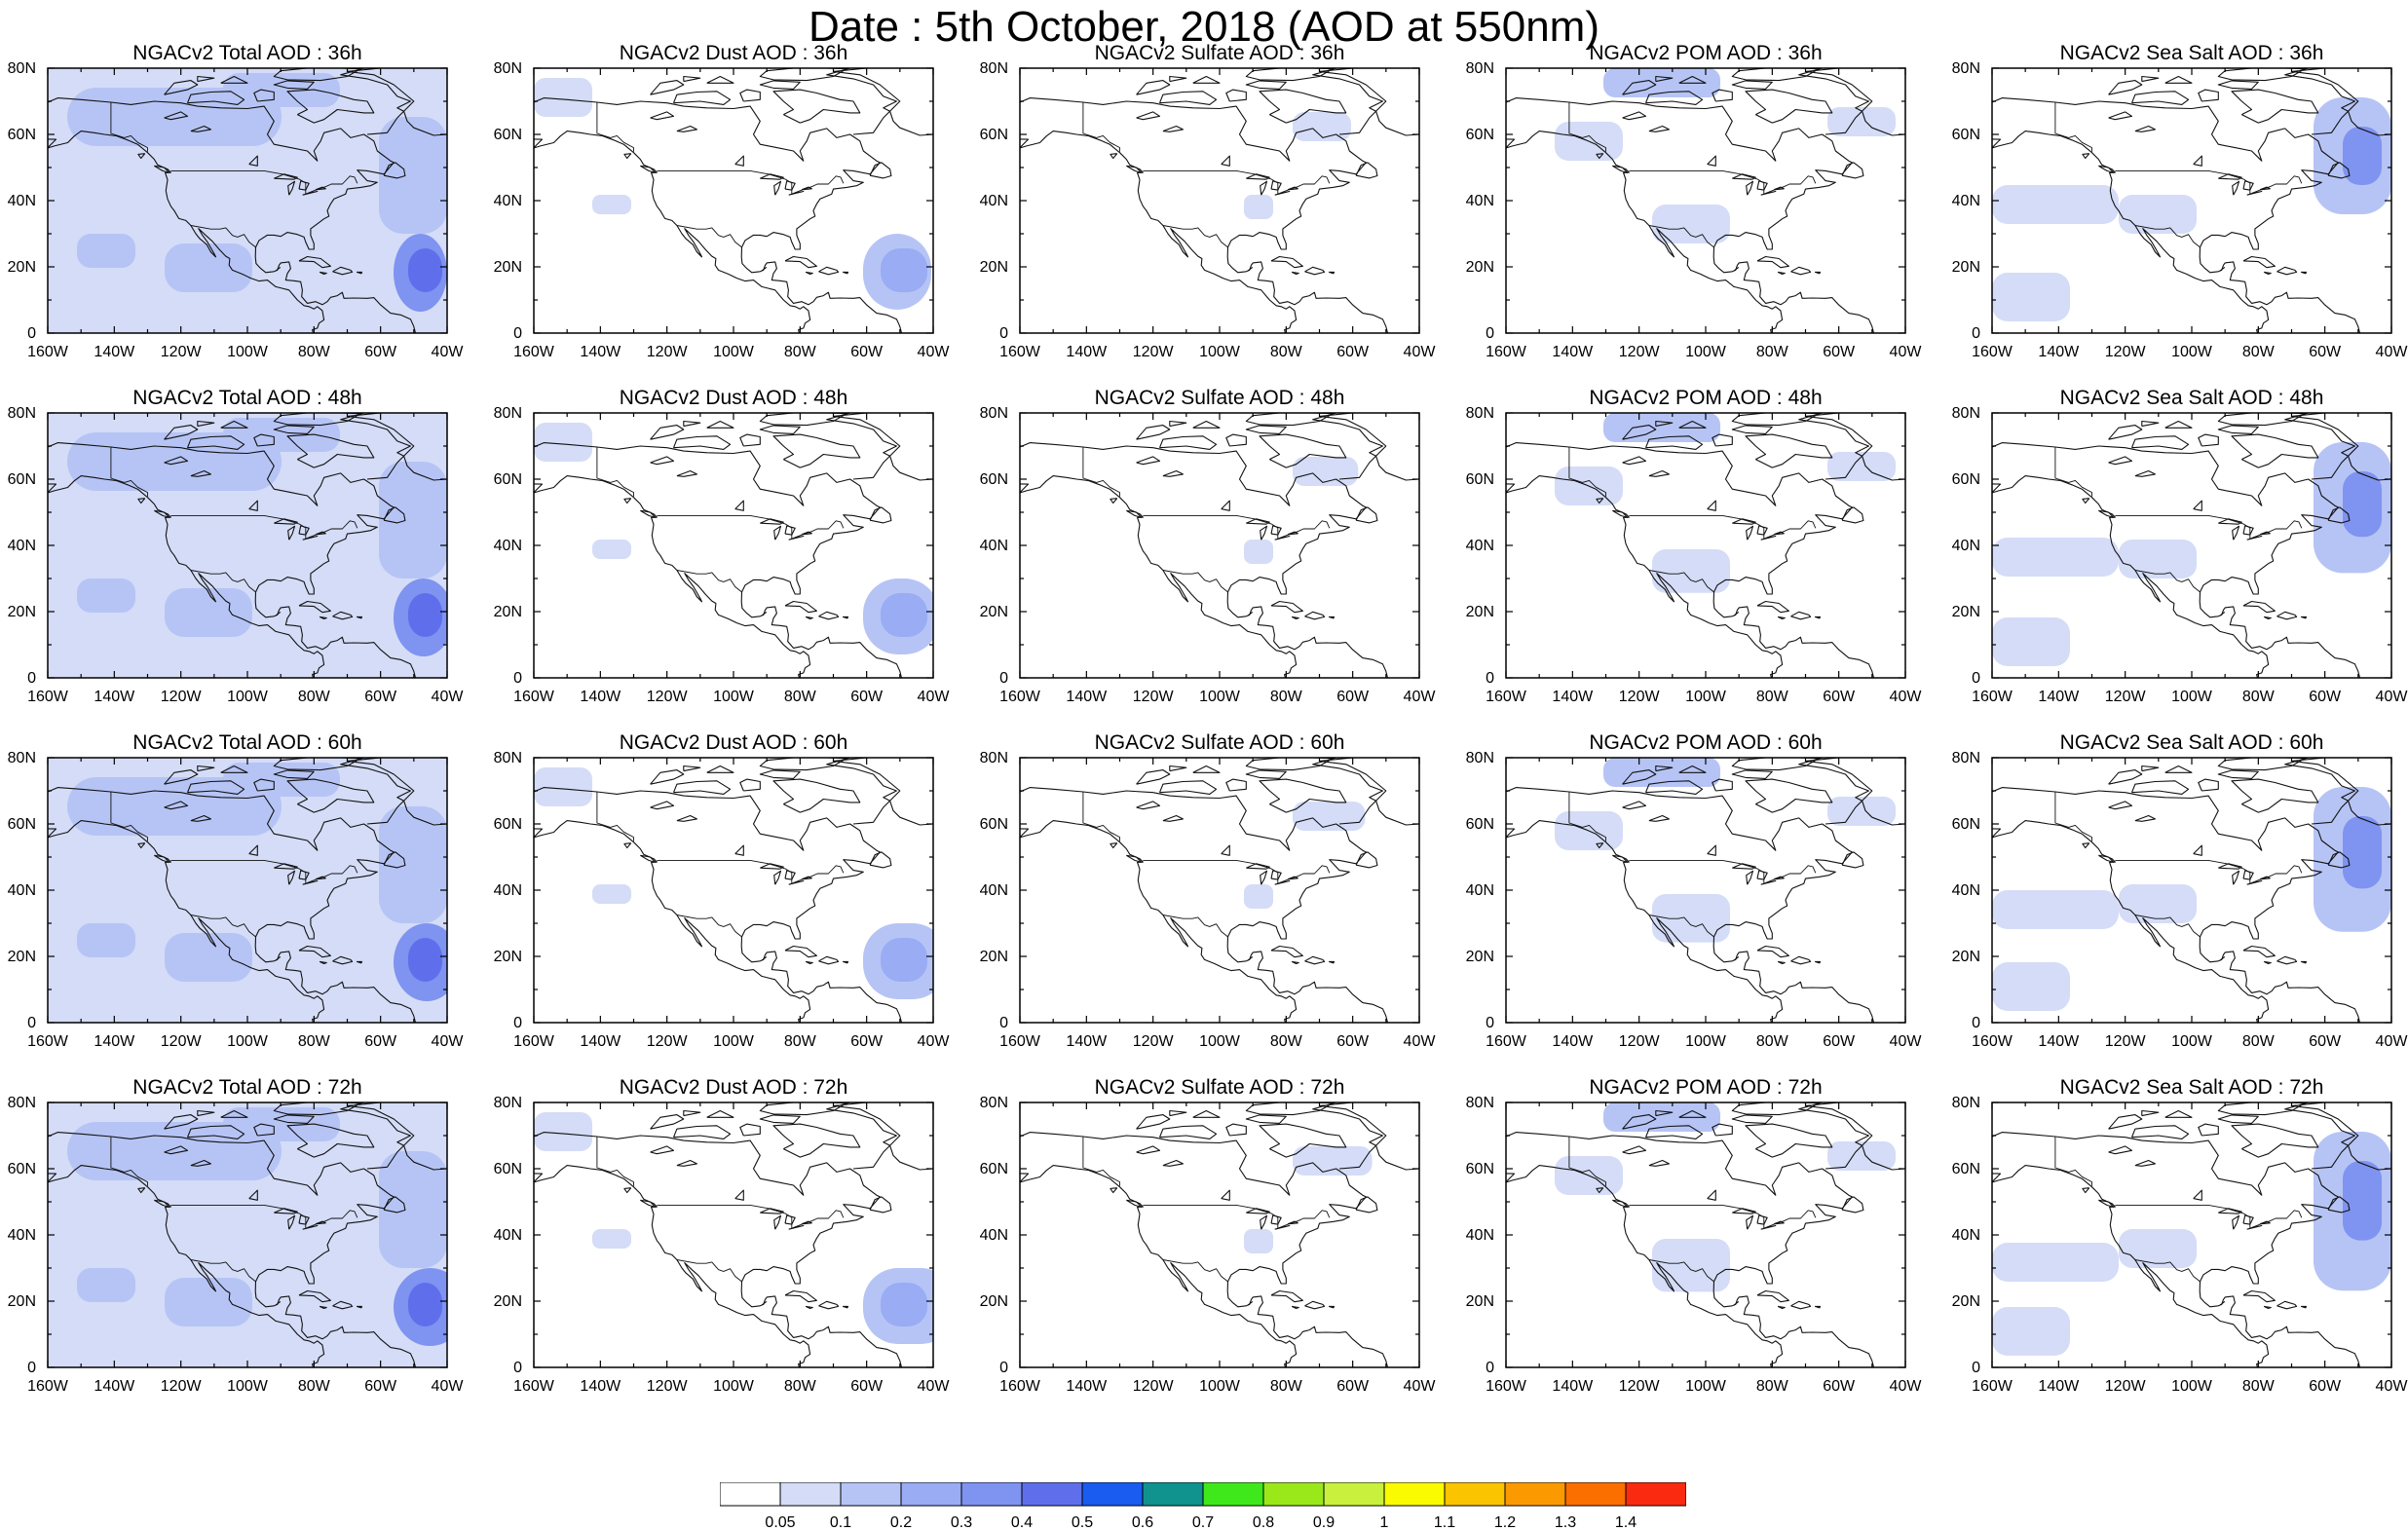 Image resolution: width=2408 pixels, height=1531 pixels. What do you see at coordinates (1324, 1522) in the screenshot?
I see `colorbar-label: 0.9` at bounding box center [1324, 1522].